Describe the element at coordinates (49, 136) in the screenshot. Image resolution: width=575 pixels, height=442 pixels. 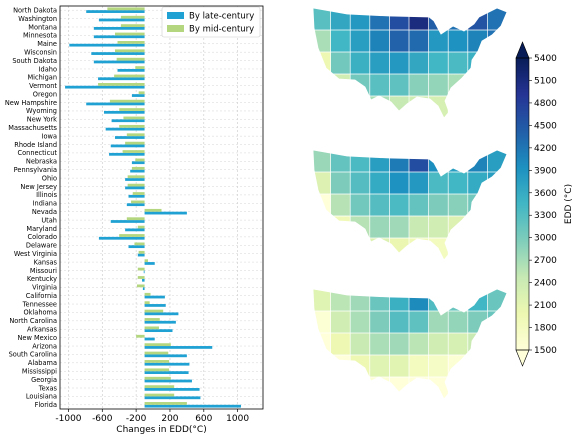
I see `state-label: Iowa` at that location.